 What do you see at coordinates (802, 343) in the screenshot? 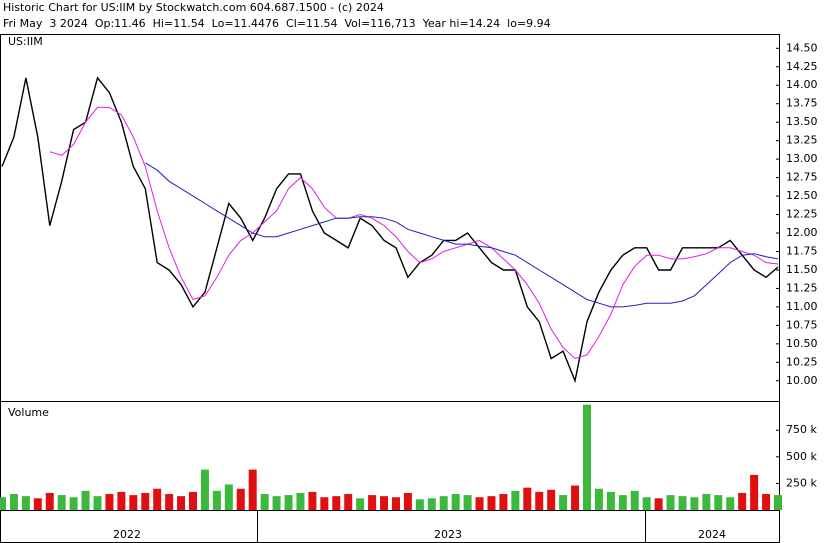
I see `y-tick-label: 10.50` at bounding box center [802, 343].